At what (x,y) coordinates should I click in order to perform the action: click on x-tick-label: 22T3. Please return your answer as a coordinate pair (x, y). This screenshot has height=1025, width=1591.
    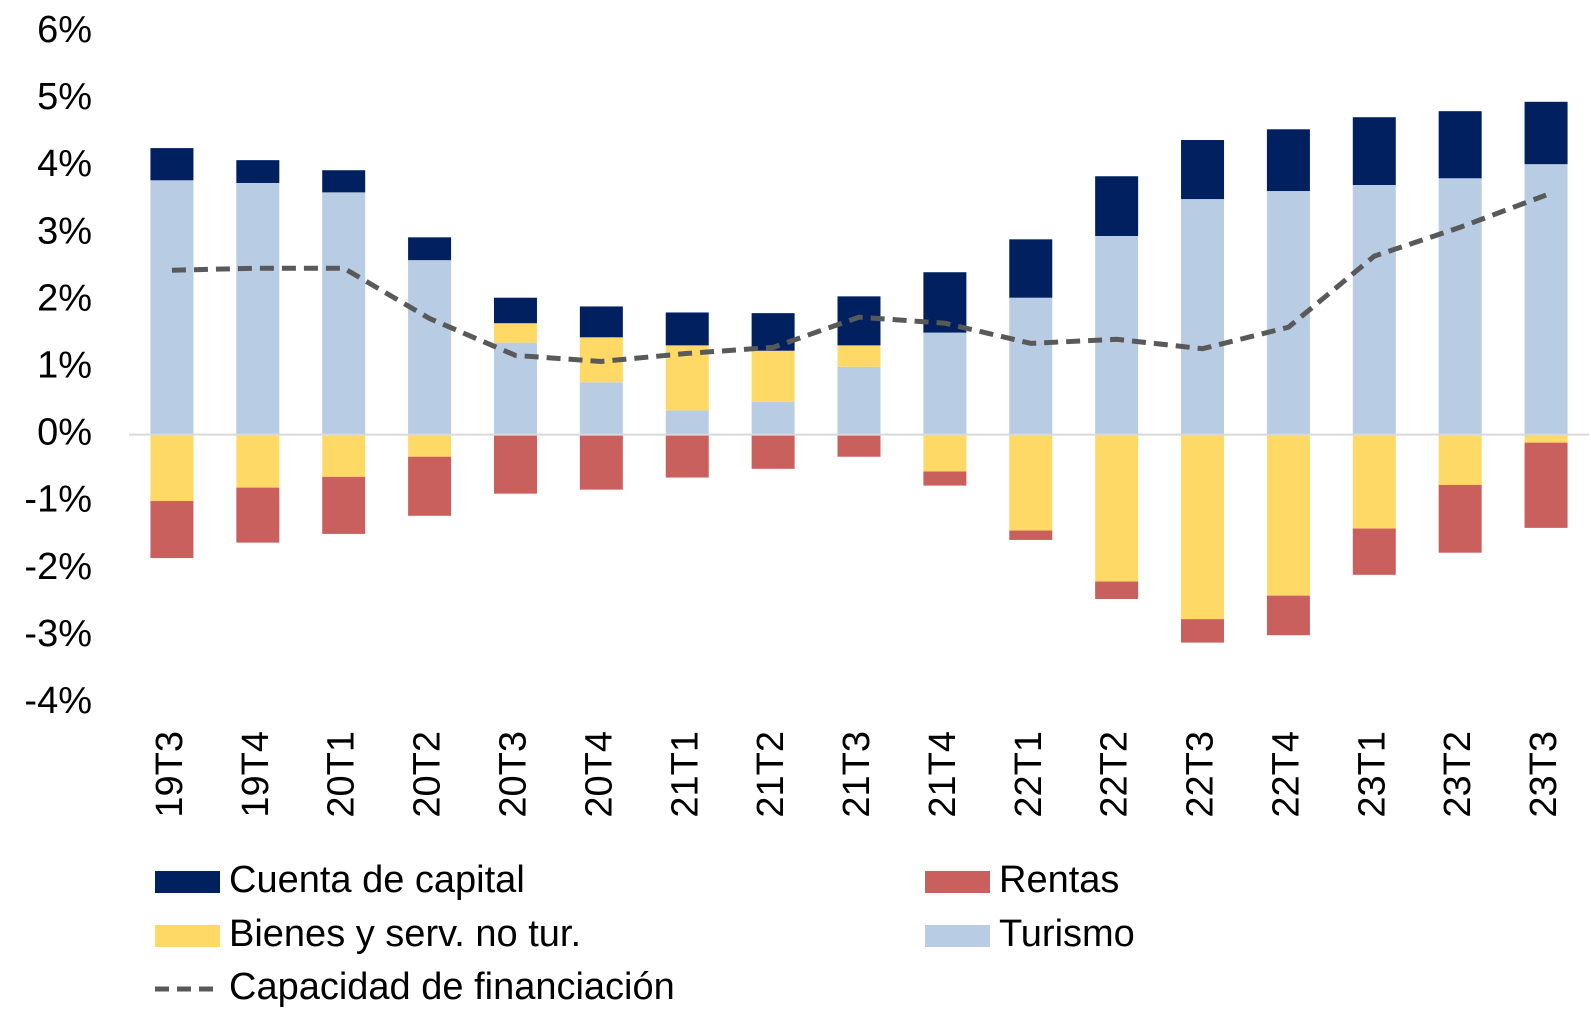
    Looking at the image, I should click on (1201, 774).